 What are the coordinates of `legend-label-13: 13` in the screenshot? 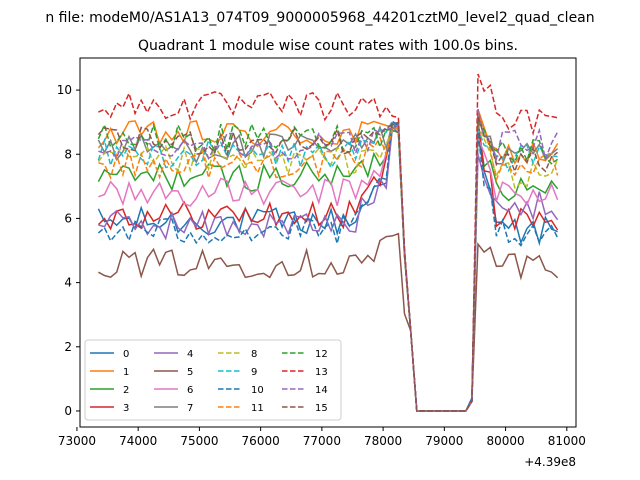 It's located at (321, 372).